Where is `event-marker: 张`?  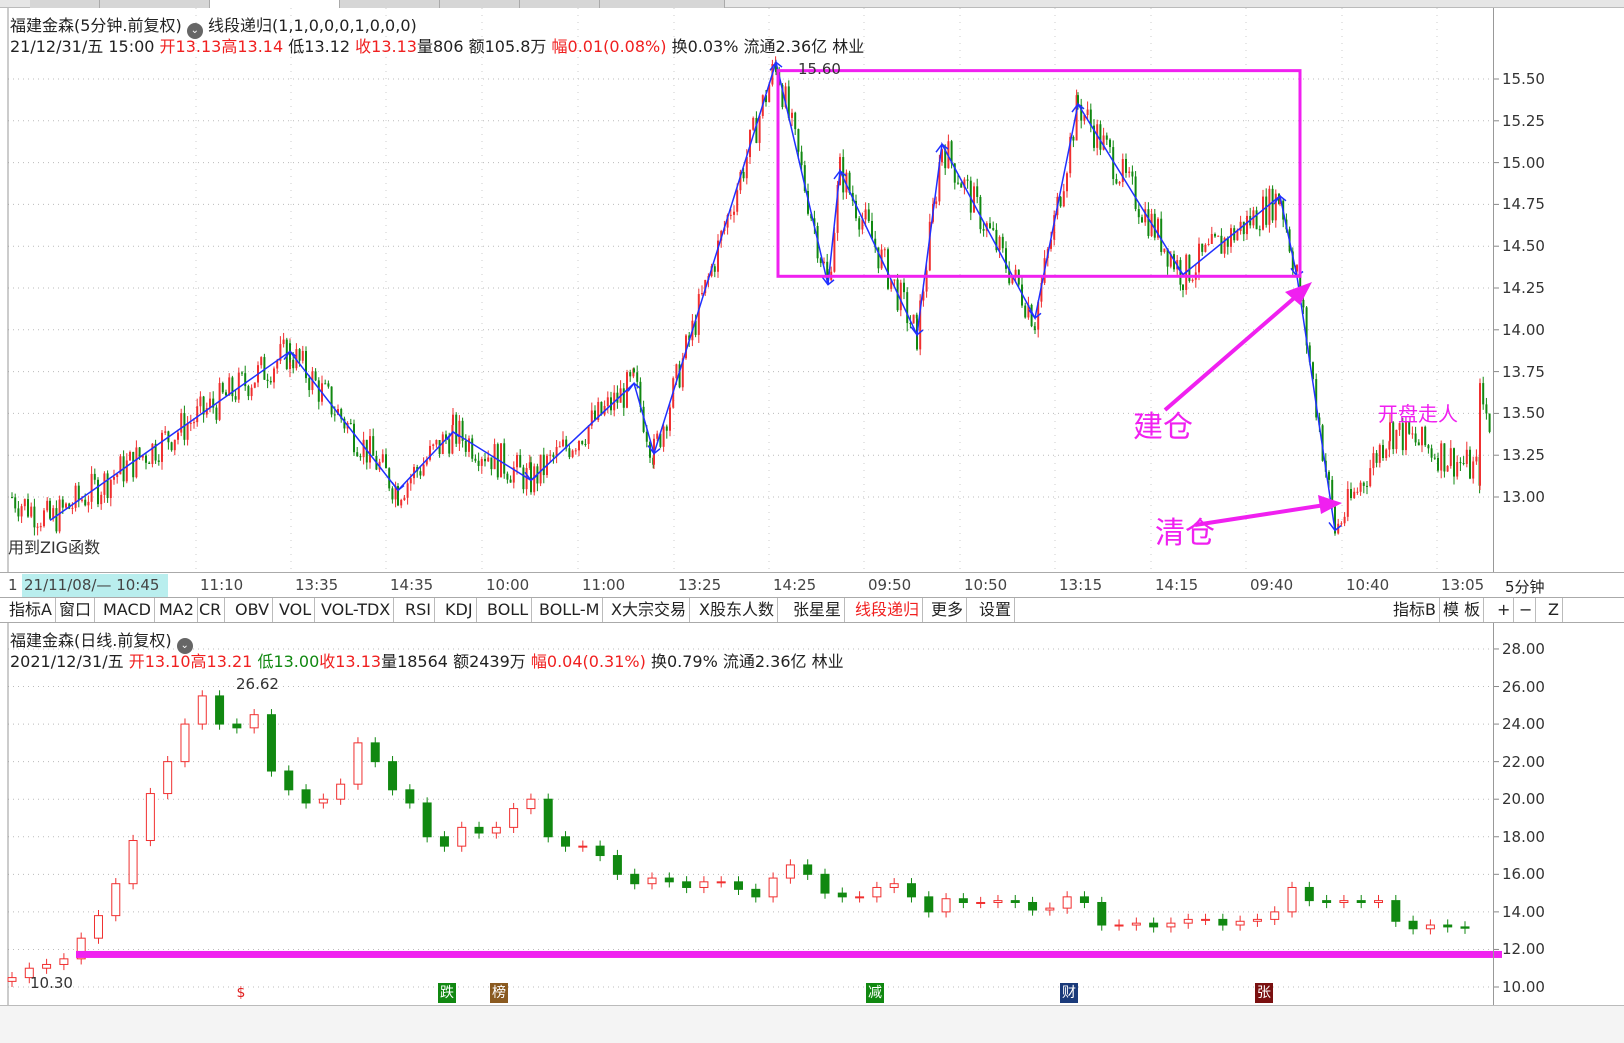 event-marker: 张 is located at coordinates (1264, 993).